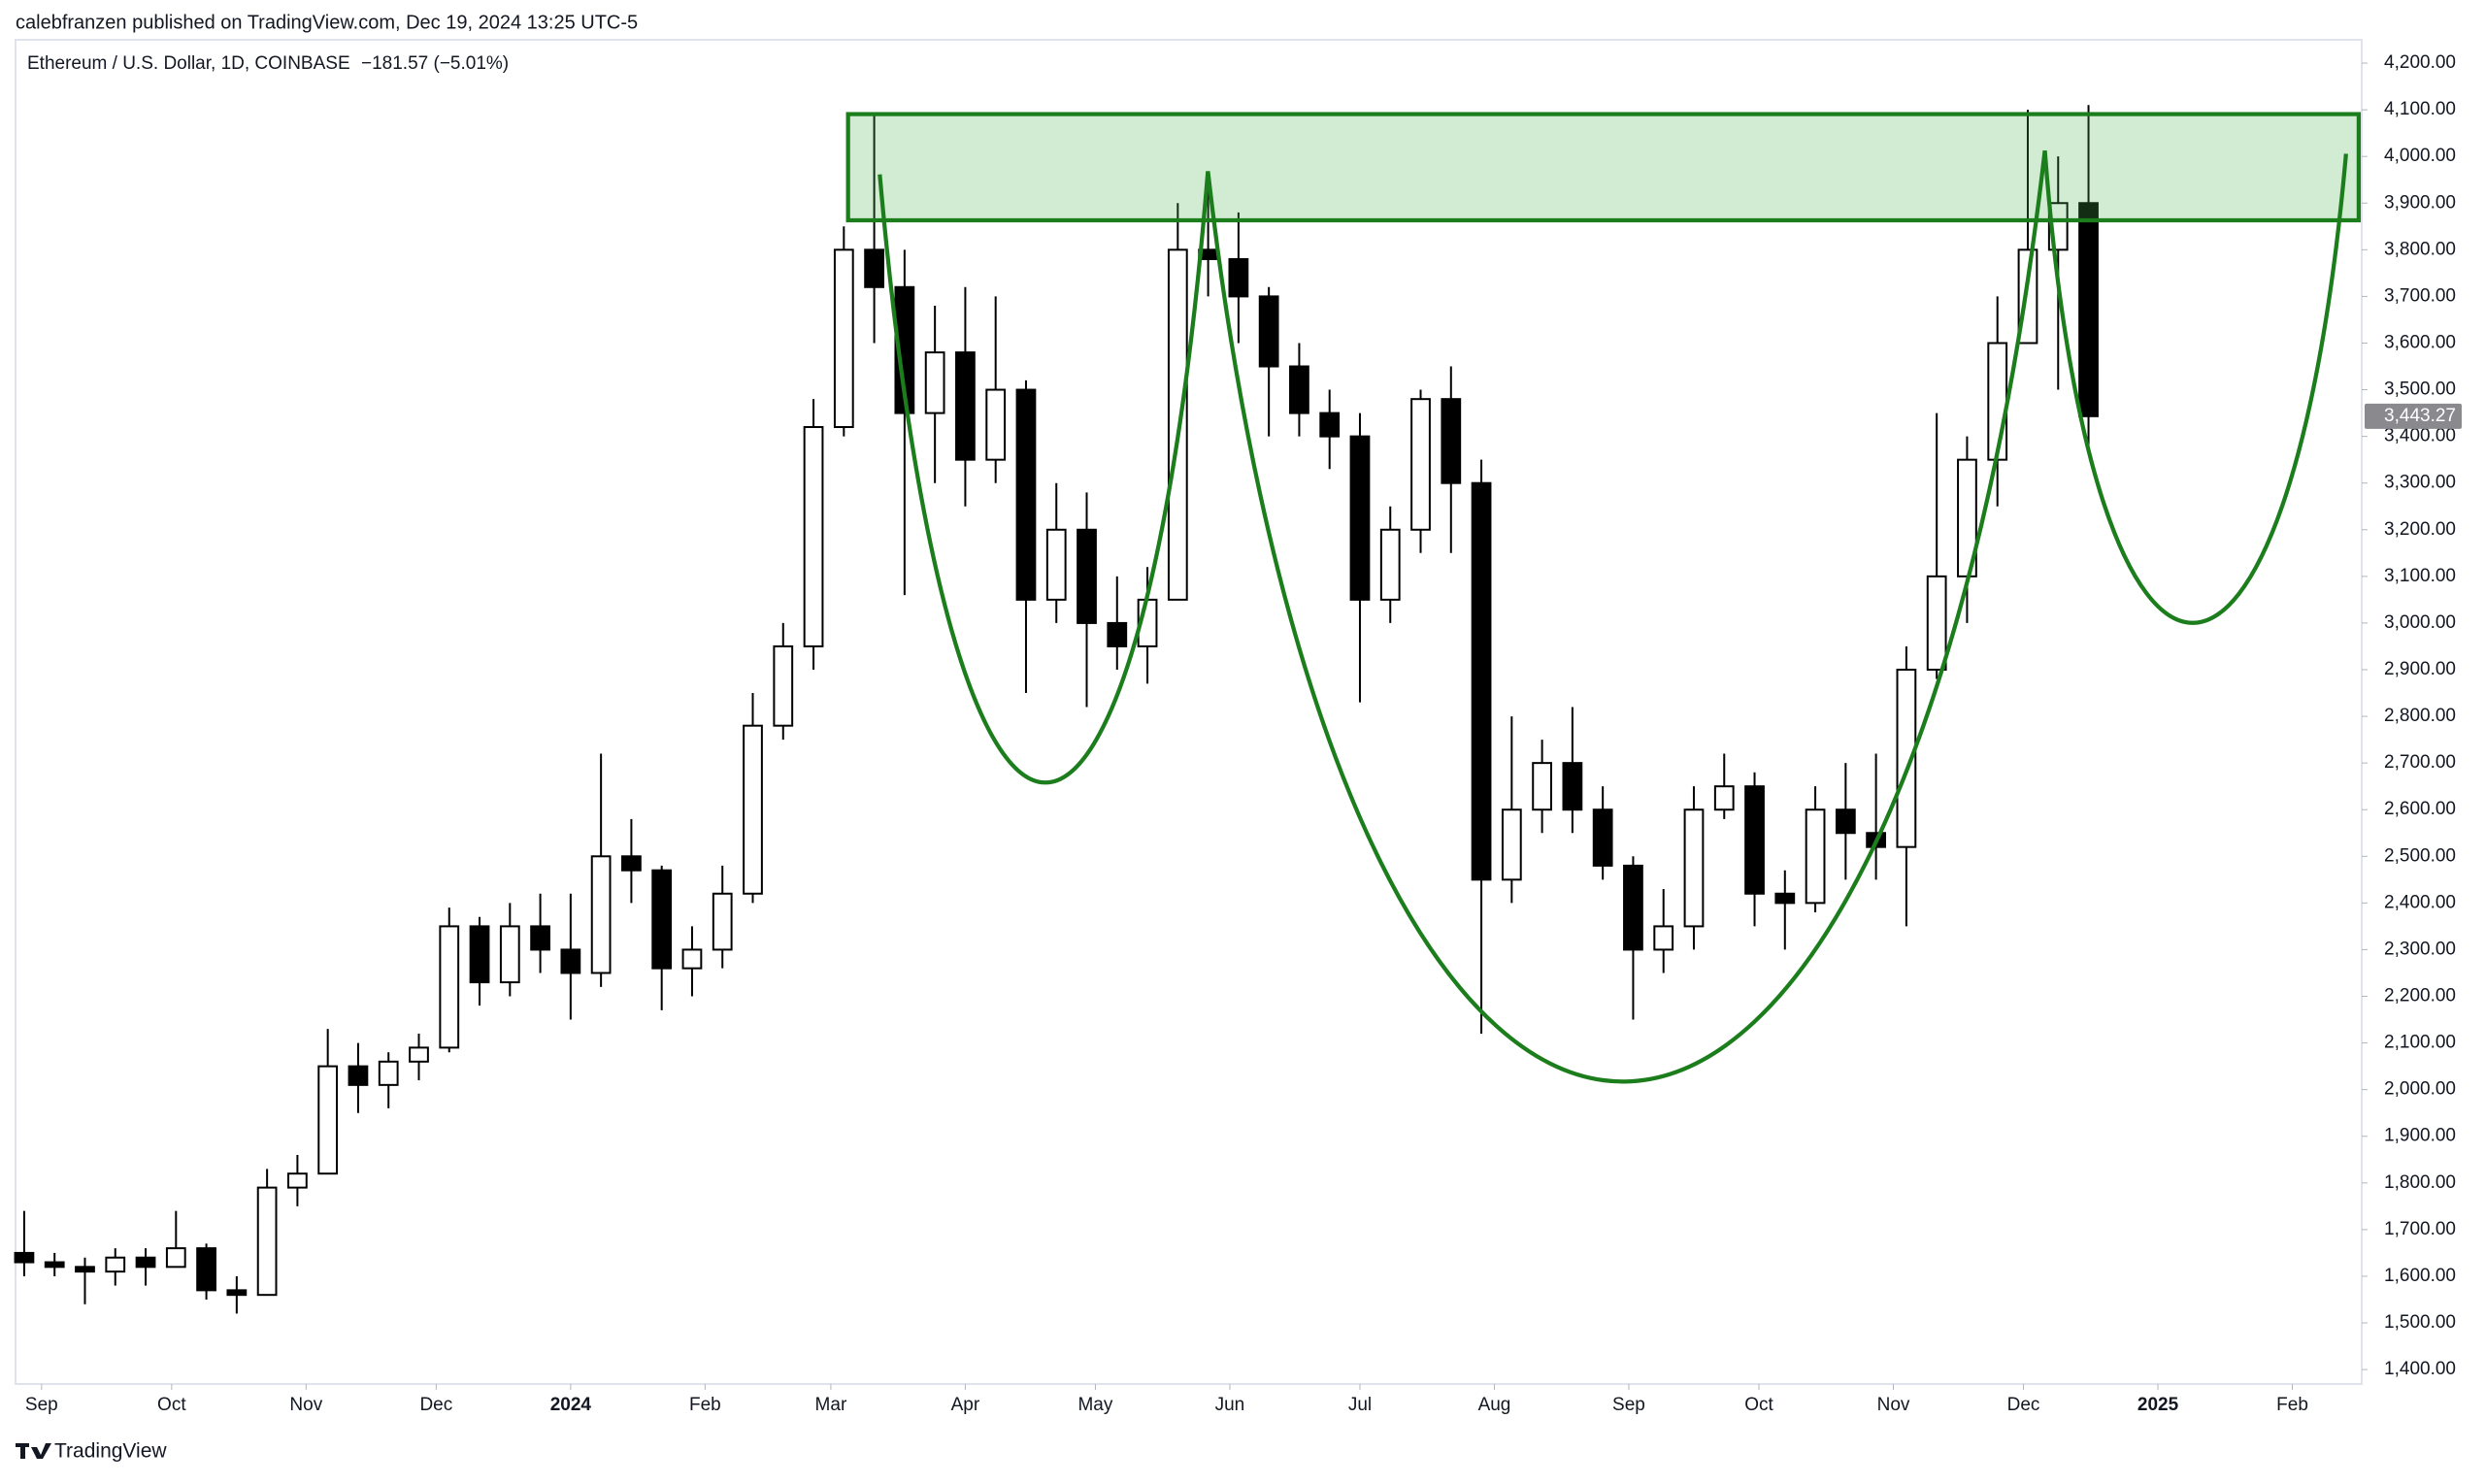 The image size is (2485, 1484). What do you see at coordinates (172, 1405) in the screenshot?
I see `x-tick-label: Oct` at bounding box center [172, 1405].